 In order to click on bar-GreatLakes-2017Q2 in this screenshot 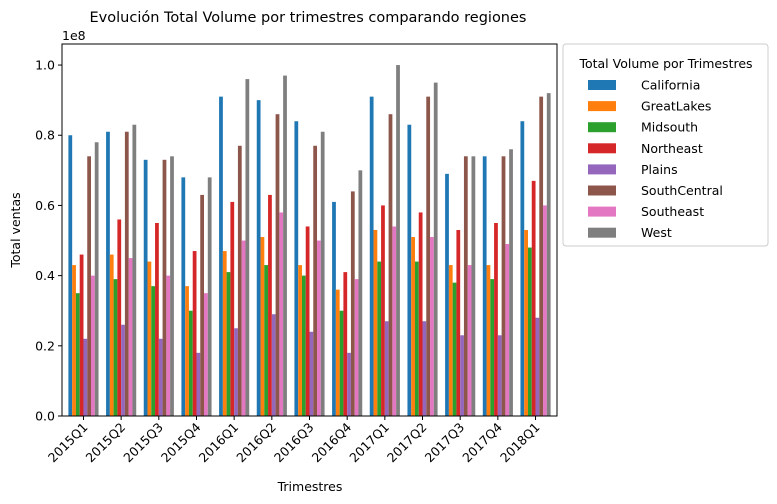, I will do `click(413, 326)`.